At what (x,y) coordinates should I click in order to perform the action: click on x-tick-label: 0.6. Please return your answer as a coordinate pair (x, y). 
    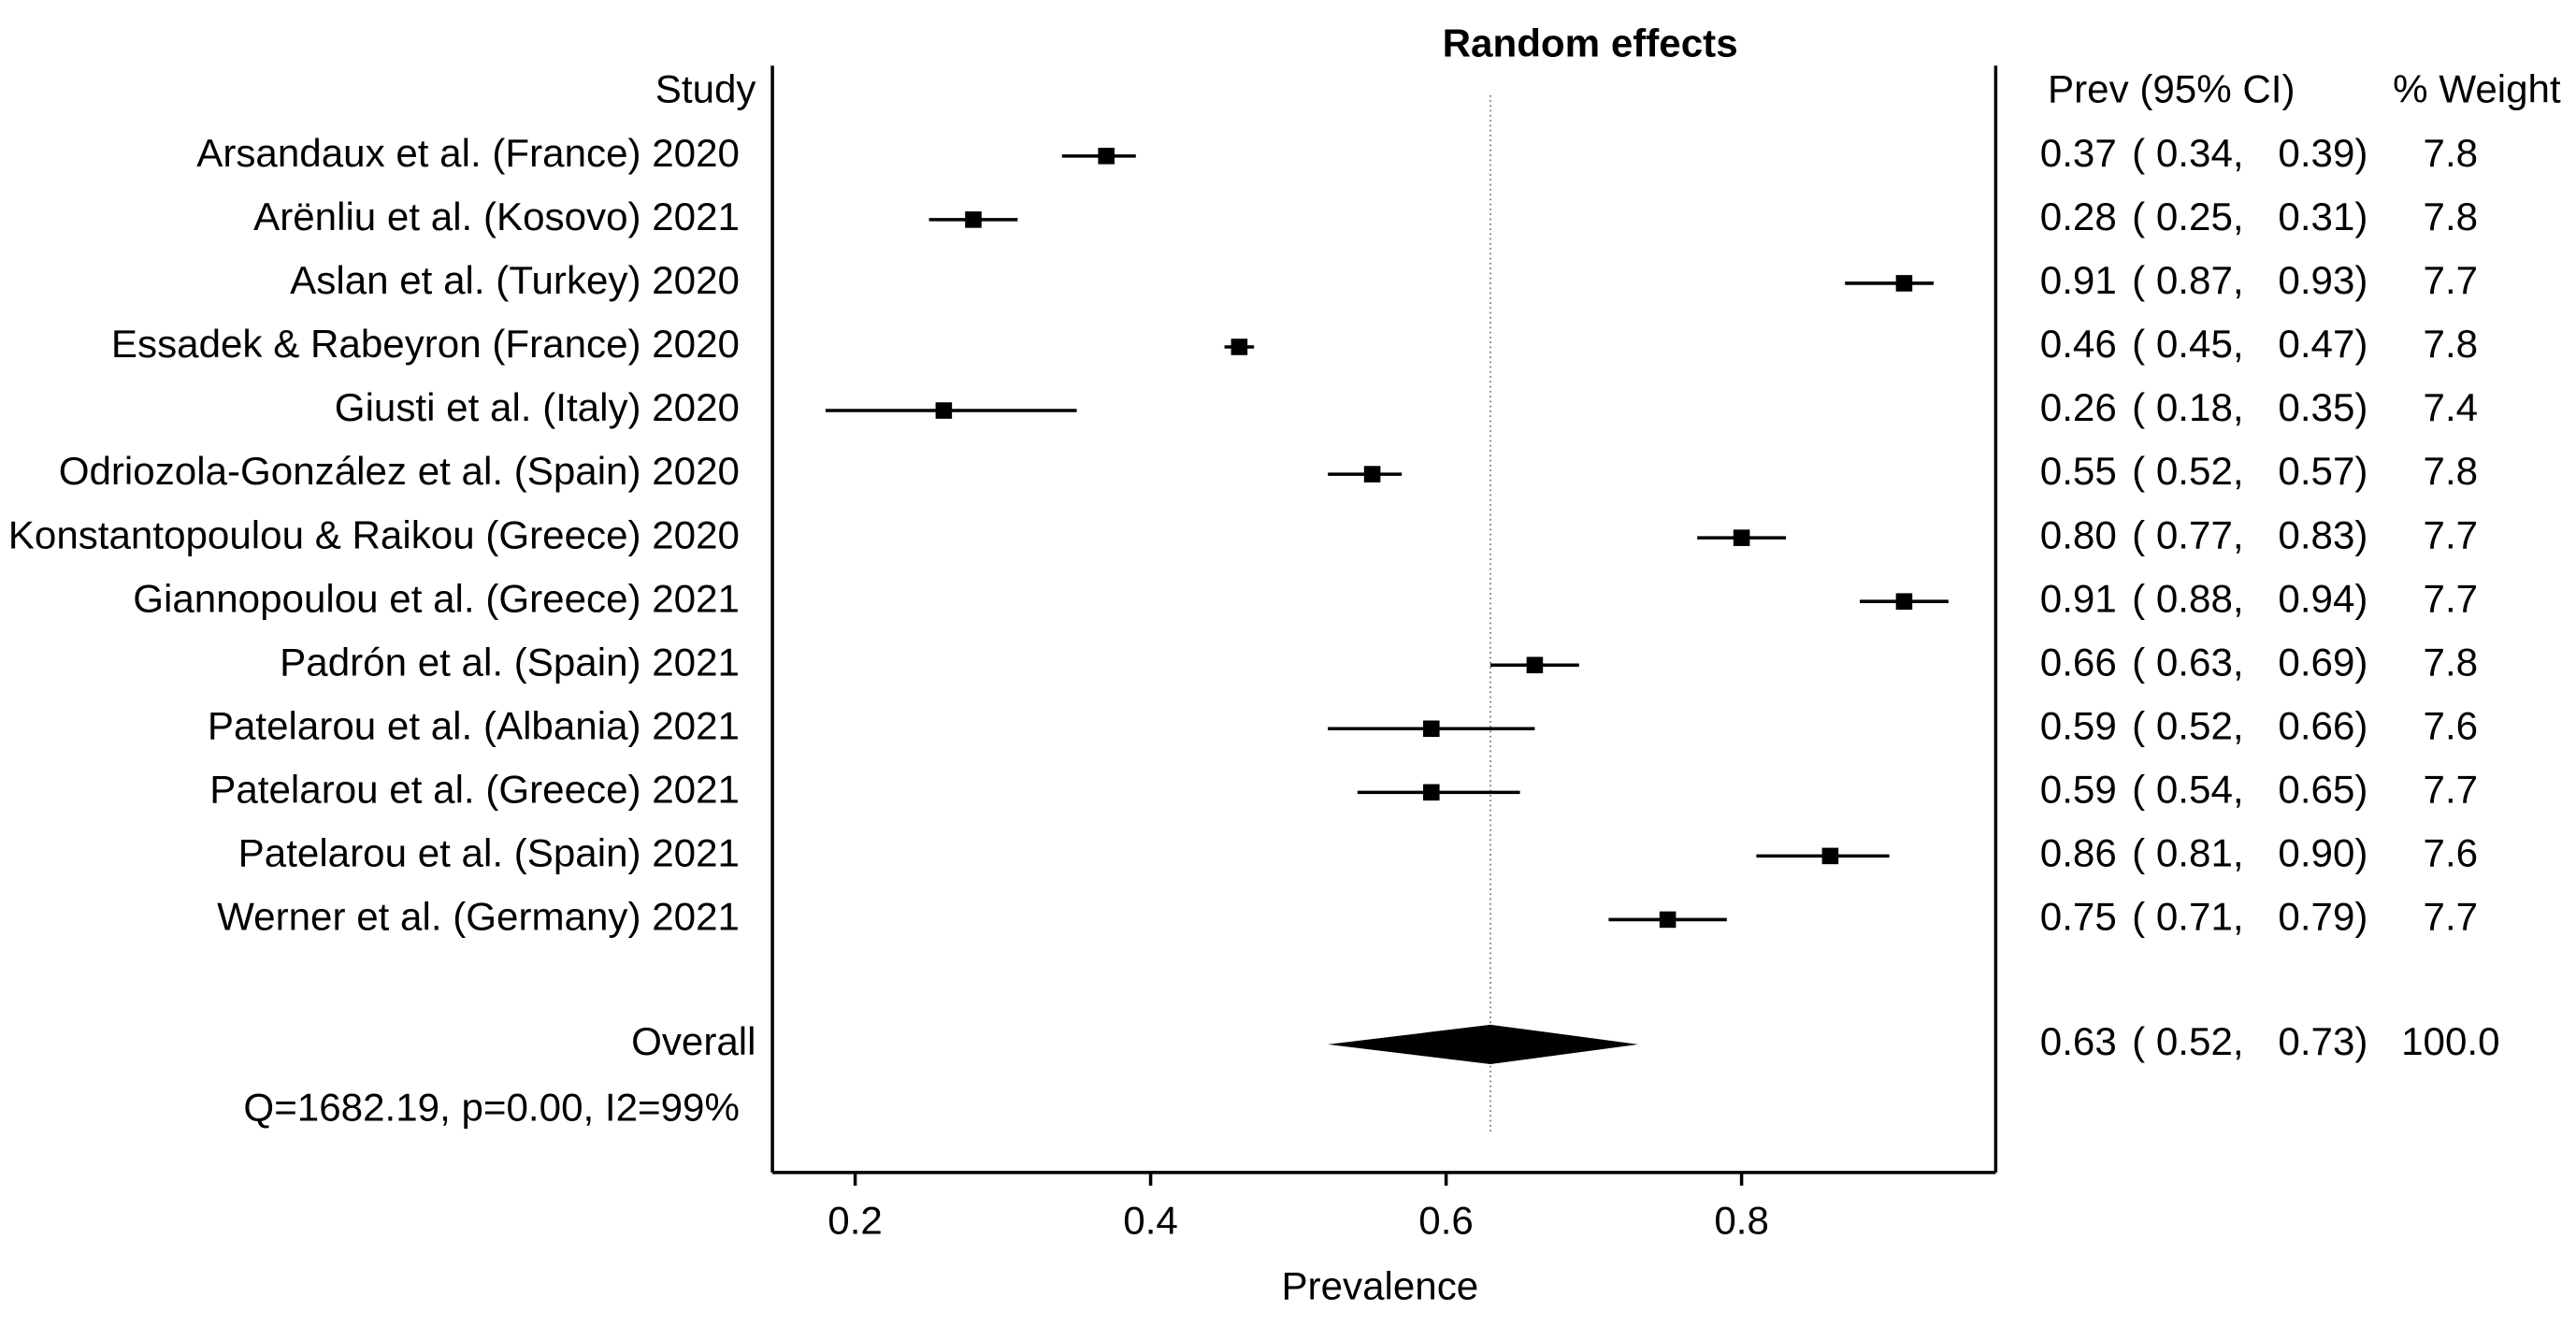
    Looking at the image, I should click on (1446, 1220).